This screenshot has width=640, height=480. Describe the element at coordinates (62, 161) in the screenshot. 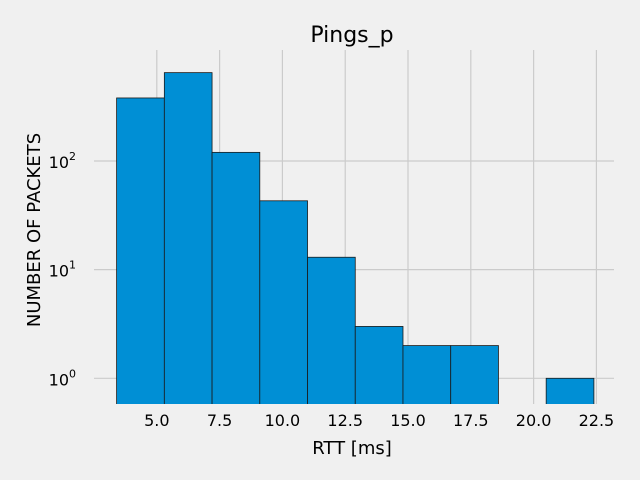

I see `y-tick-label: 10²` at that location.